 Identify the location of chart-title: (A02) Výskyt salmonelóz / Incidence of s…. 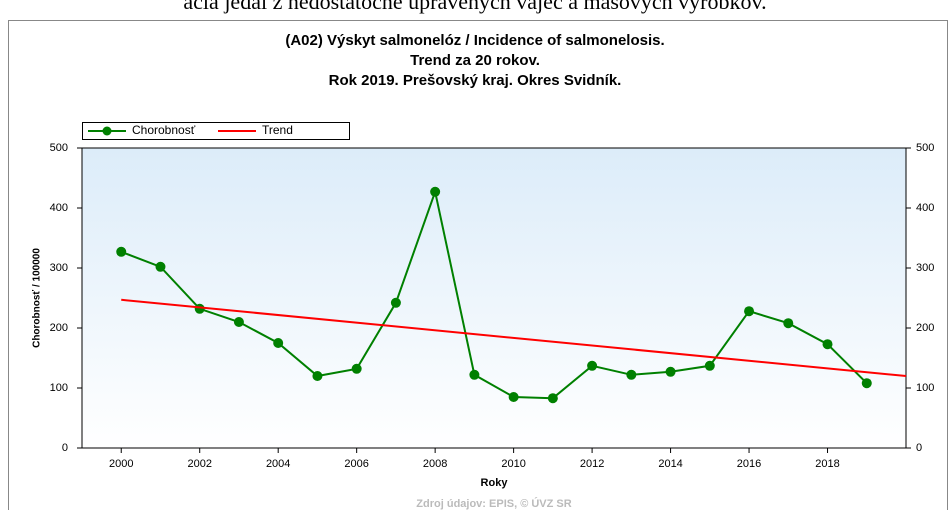
(474, 40).